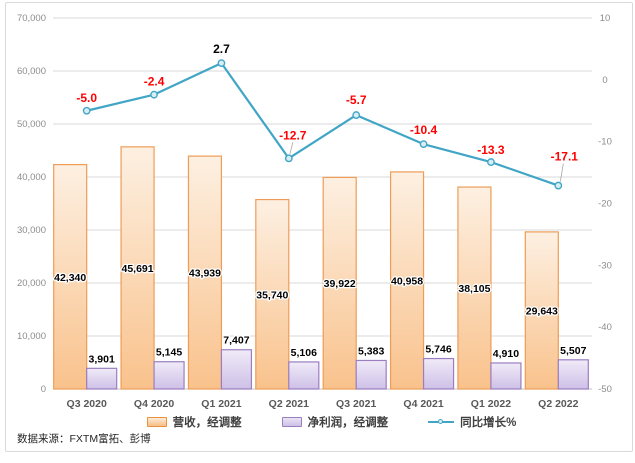 The height and width of the screenshot is (463, 635). I want to click on revenue-value-label: 45,691, so click(138, 269).